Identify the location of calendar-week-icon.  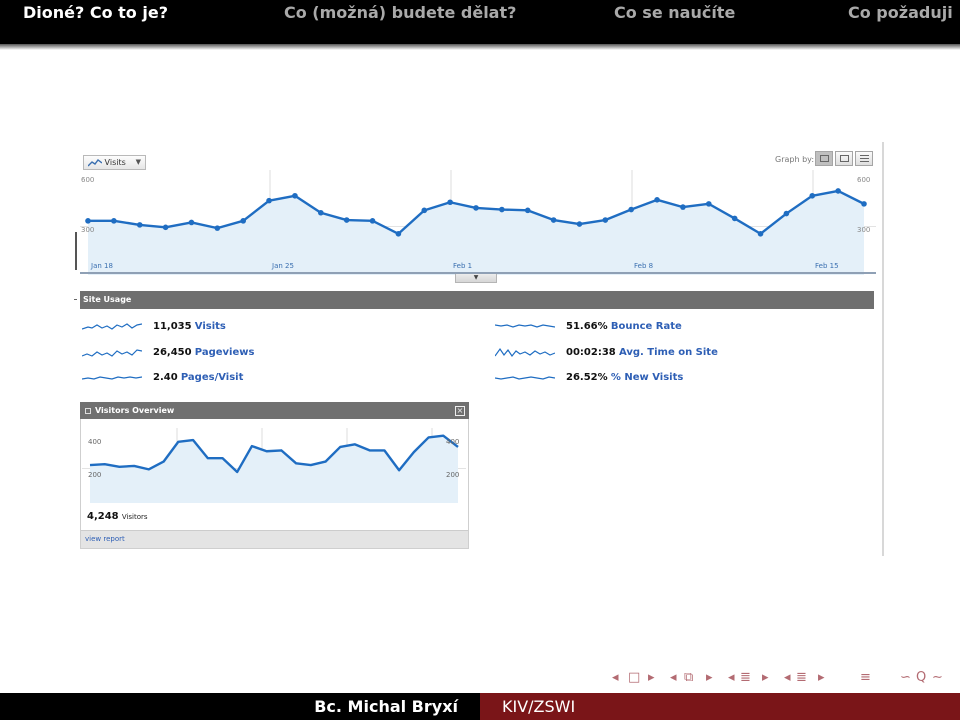
(844, 158).